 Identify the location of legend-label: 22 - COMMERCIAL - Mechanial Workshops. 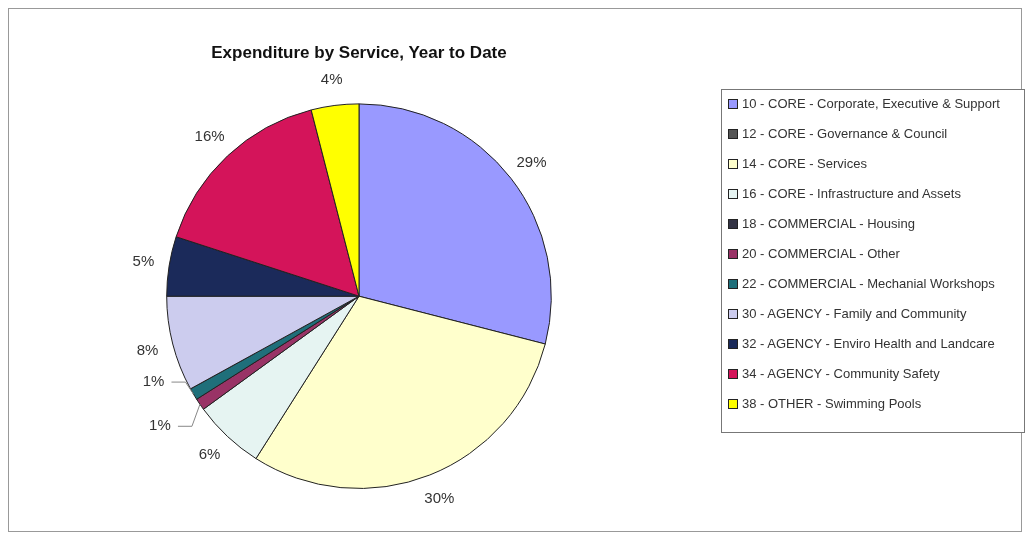
(868, 283).